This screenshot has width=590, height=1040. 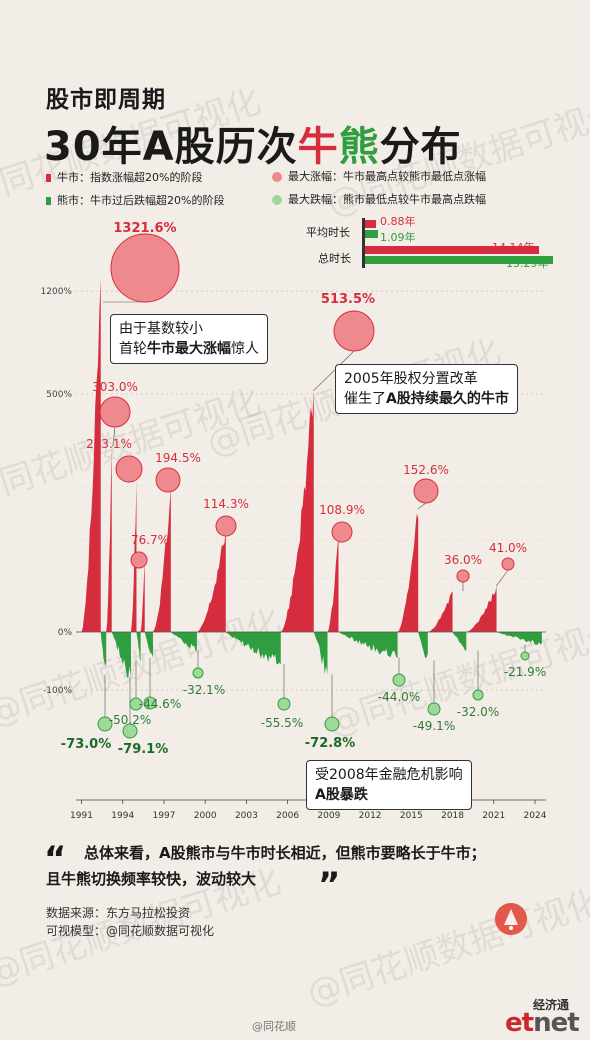 What do you see at coordinates (426, 470) in the screenshot?
I see `bull-peak-label: 152.6%` at bounding box center [426, 470].